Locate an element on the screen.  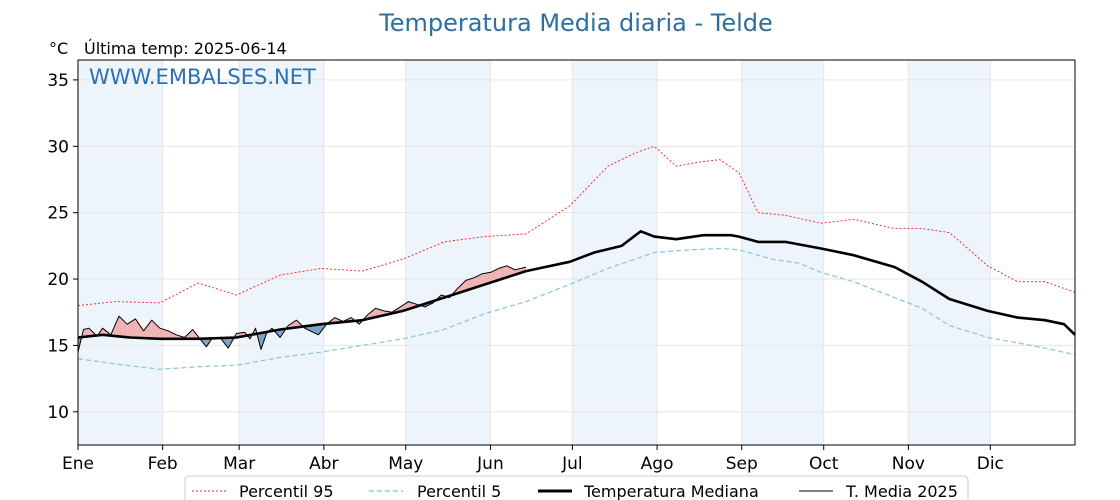
chart-title: Temperatura Media diaria - Telde is located at coordinates (575, 23).